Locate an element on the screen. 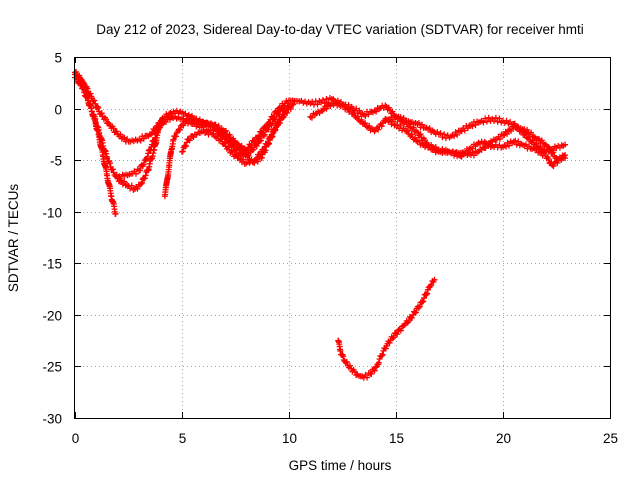 This screenshot has height=480, width=640. y-tick-label: -30 is located at coordinates (52, 419).